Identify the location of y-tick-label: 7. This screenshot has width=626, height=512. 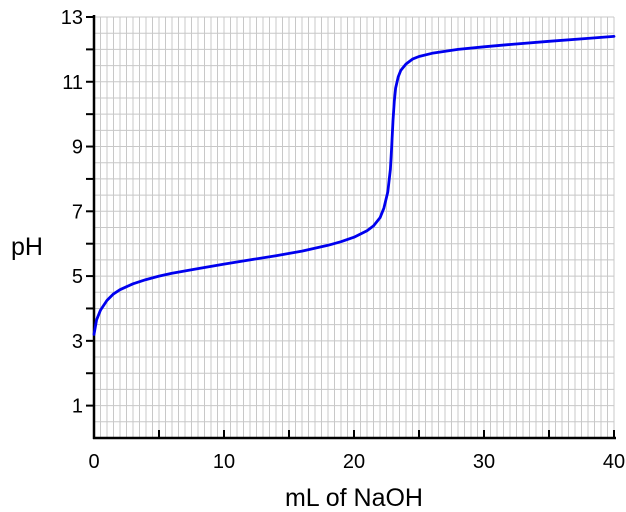
(77, 212).